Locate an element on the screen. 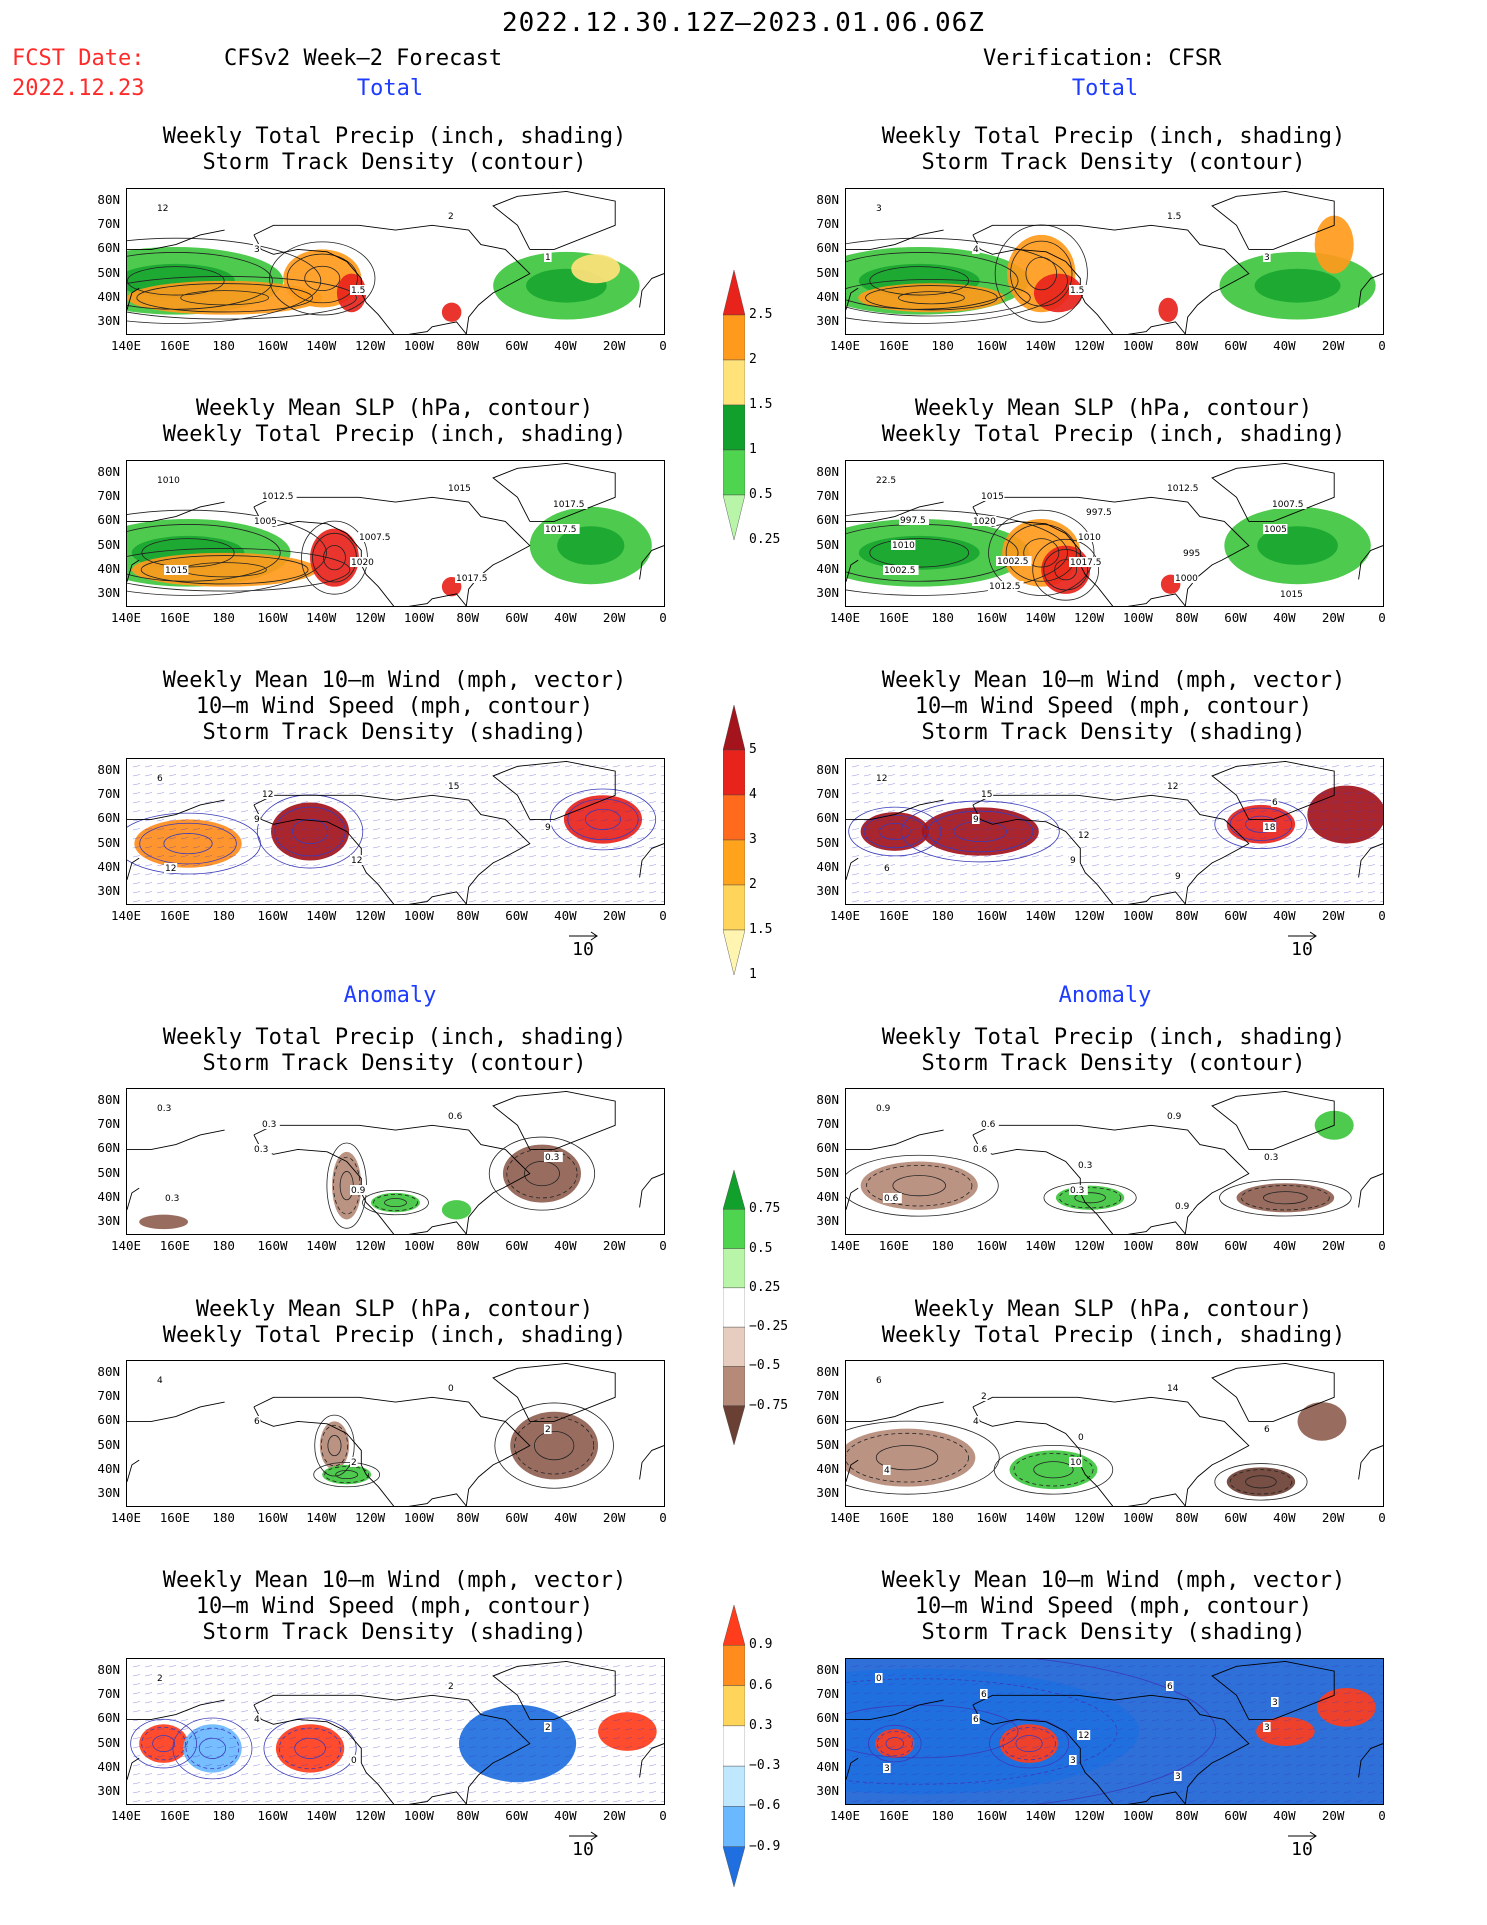  lat-tick-label: 70N is located at coordinates (108, 1396).